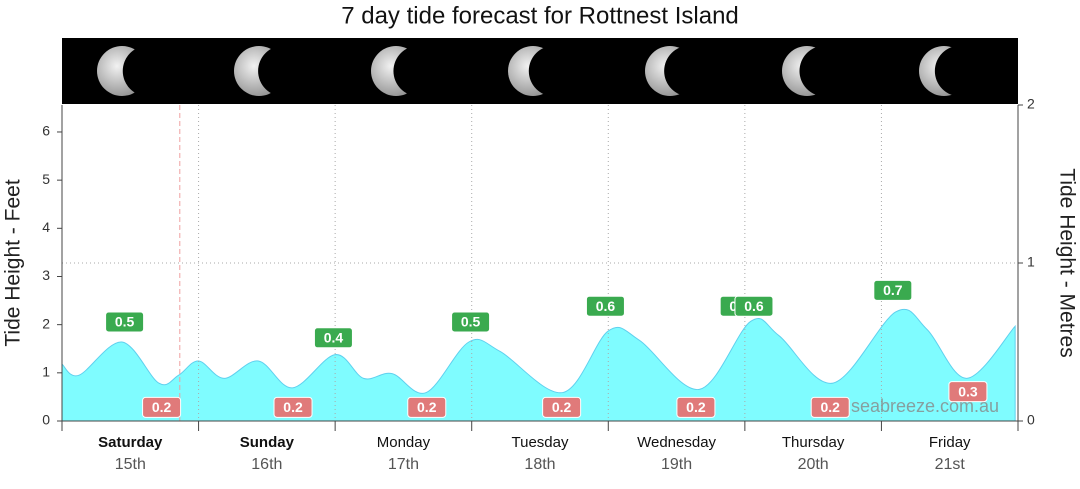 The image size is (1080, 489). I want to click on y-tick-label: 6, so click(46, 131).